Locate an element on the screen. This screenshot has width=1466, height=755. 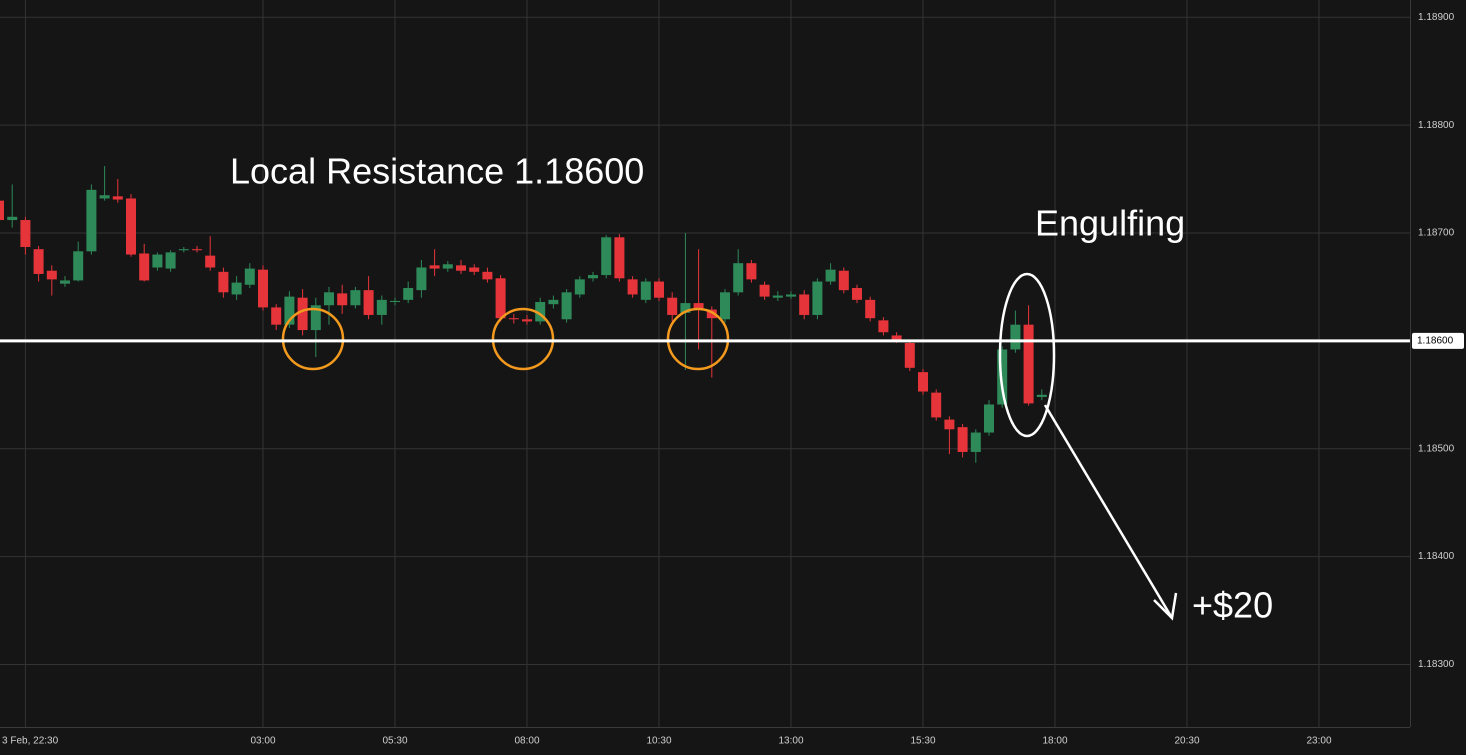
x-tick-label: 15:30 is located at coordinates (922, 741).